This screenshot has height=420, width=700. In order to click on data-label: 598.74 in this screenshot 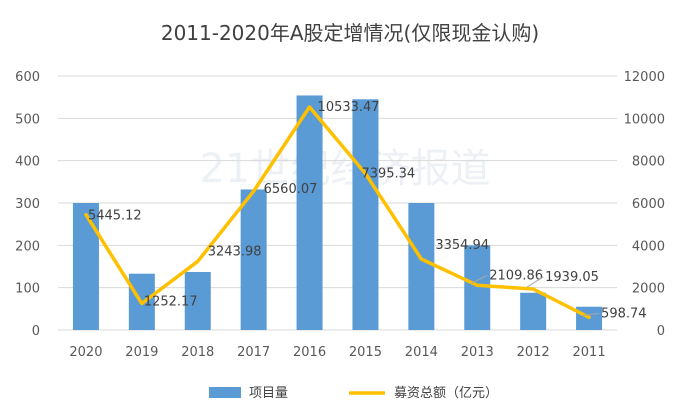, I will do `click(624, 313)`.